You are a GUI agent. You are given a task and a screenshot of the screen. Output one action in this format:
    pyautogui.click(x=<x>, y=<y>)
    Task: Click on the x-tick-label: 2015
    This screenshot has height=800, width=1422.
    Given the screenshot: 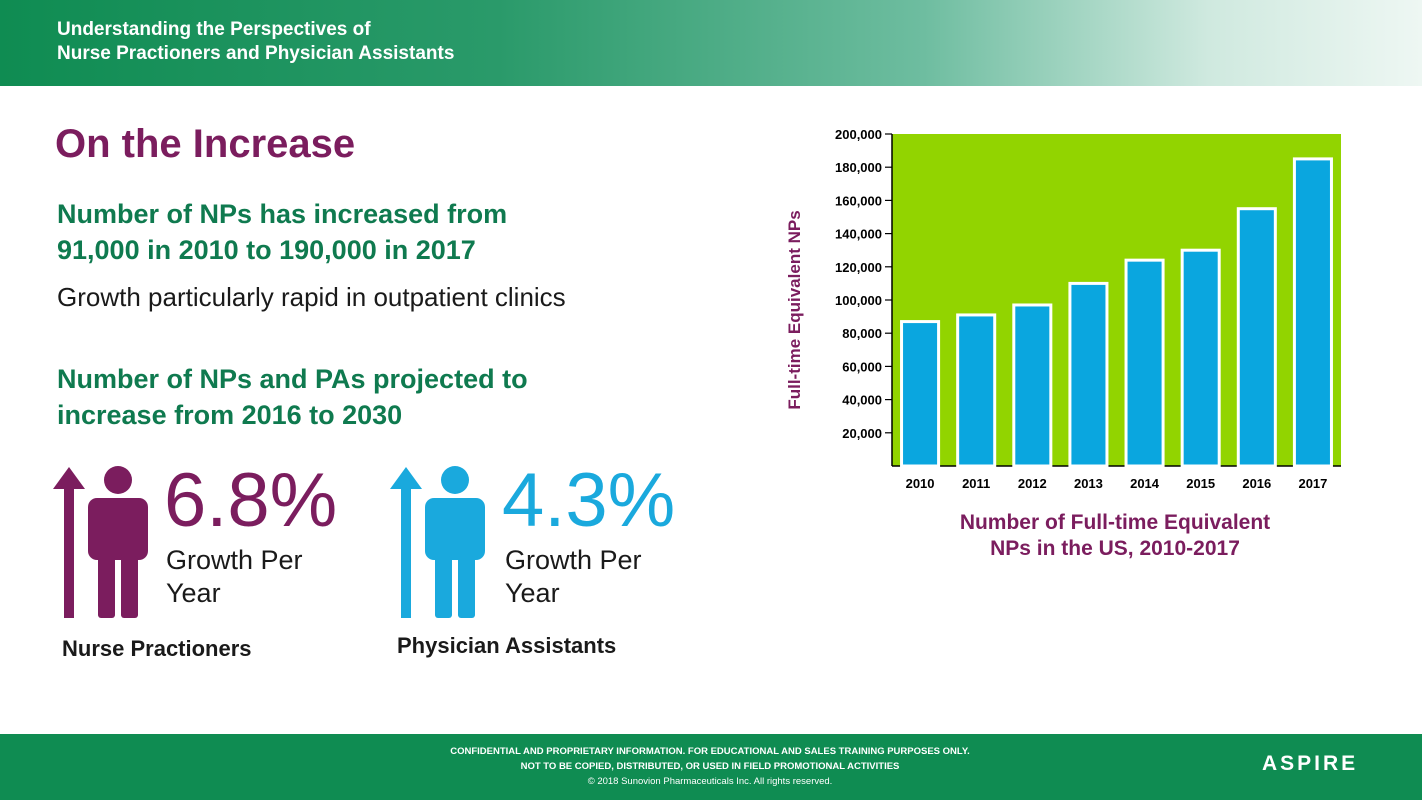 What is the action you would take?
    pyautogui.click(x=1200, y=483)
    